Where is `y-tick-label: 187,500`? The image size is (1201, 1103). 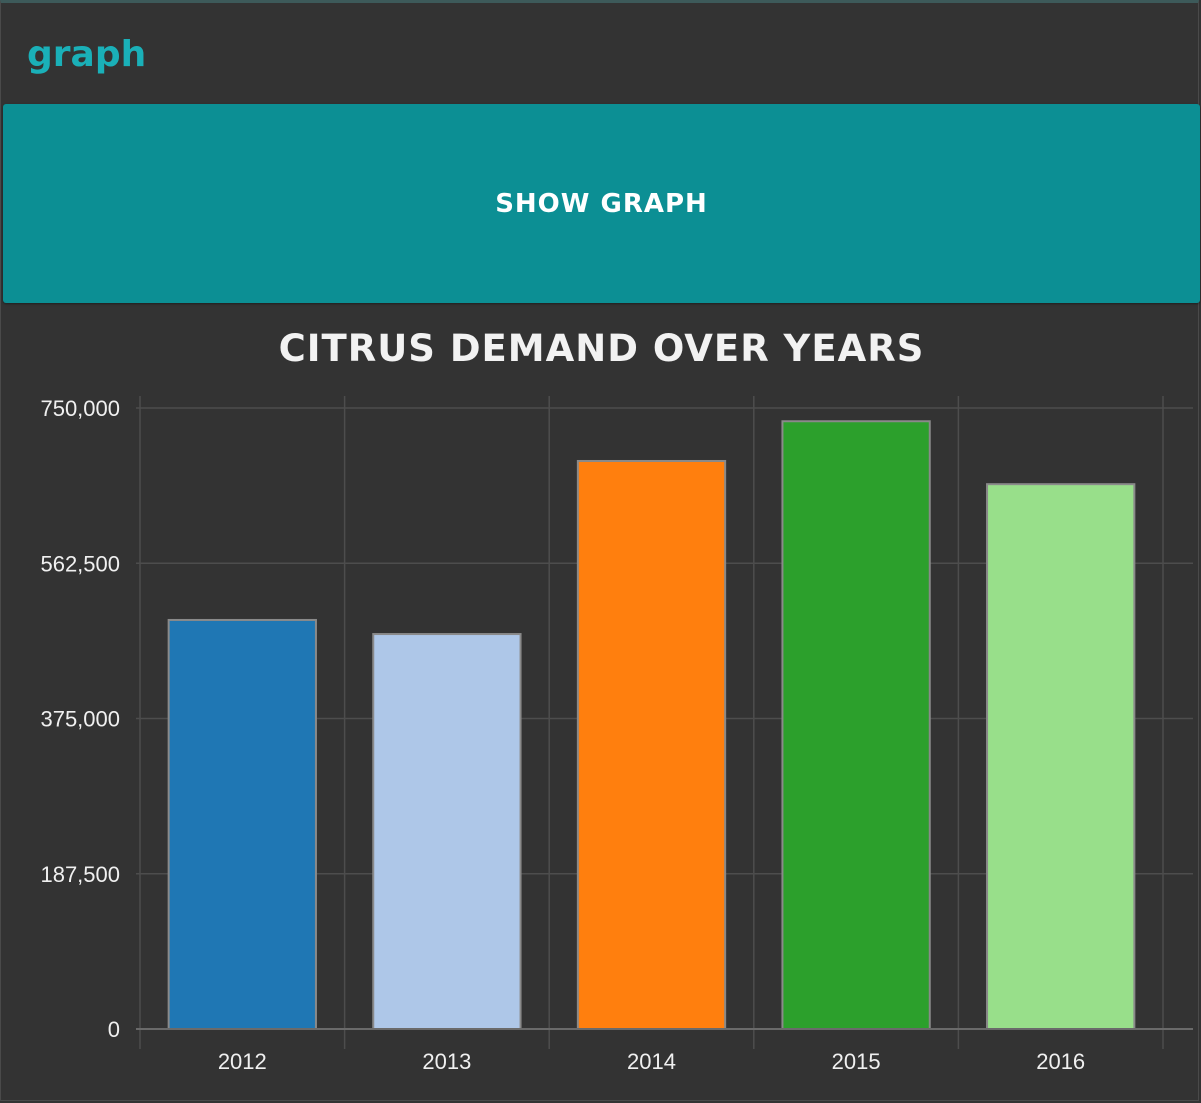
y-tick-label: 187,500 is located at coordinates (80, 874).